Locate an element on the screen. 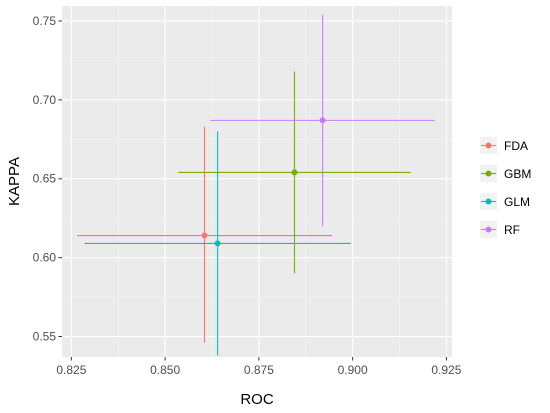  legend-label-fda: FDA is located at coordinates (516, 146).